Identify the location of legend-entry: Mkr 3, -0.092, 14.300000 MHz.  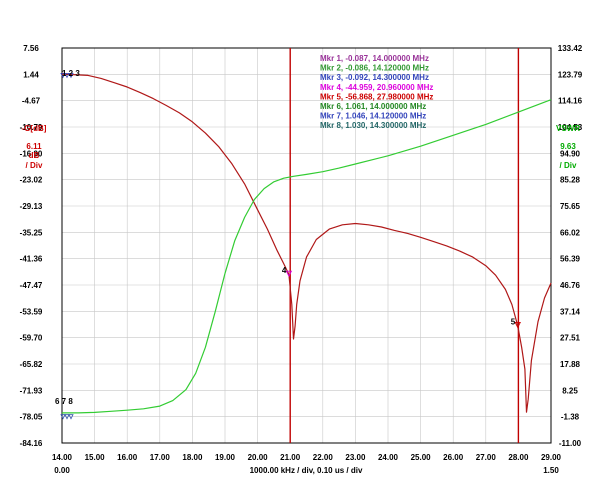
(374, 77).